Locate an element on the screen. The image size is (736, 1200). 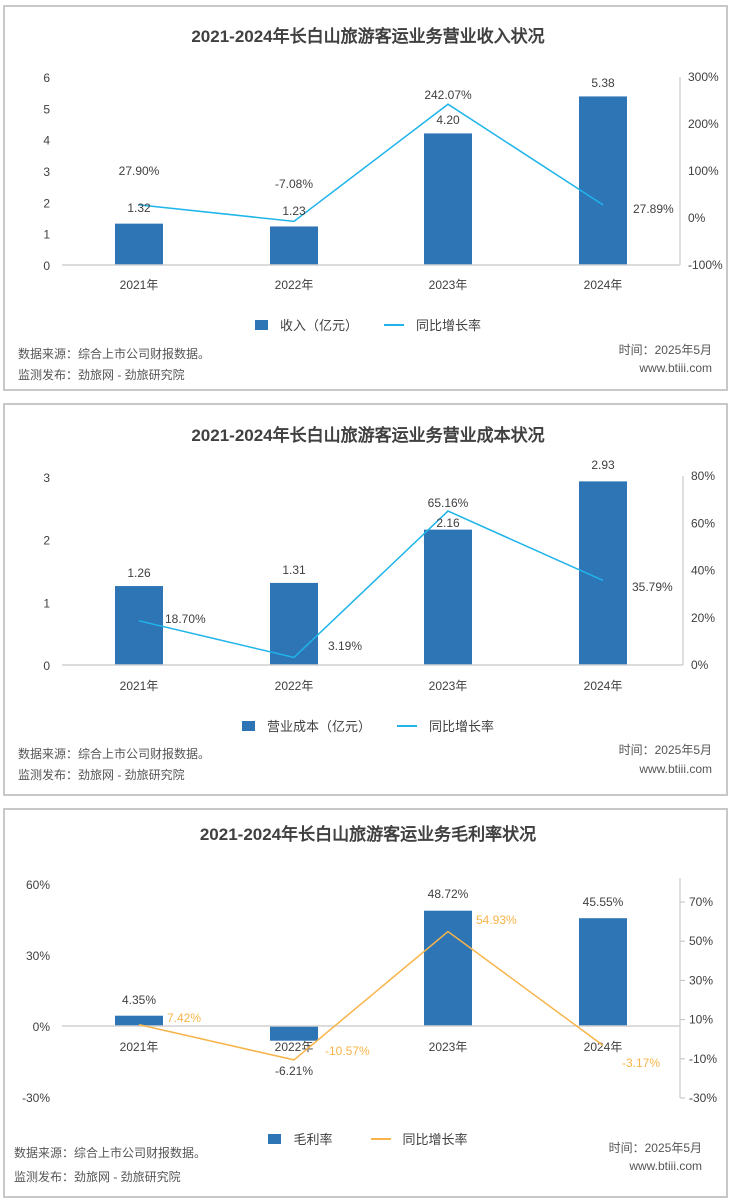
right-axis-tick-label: -10% is located at coordinates (703, 1059).